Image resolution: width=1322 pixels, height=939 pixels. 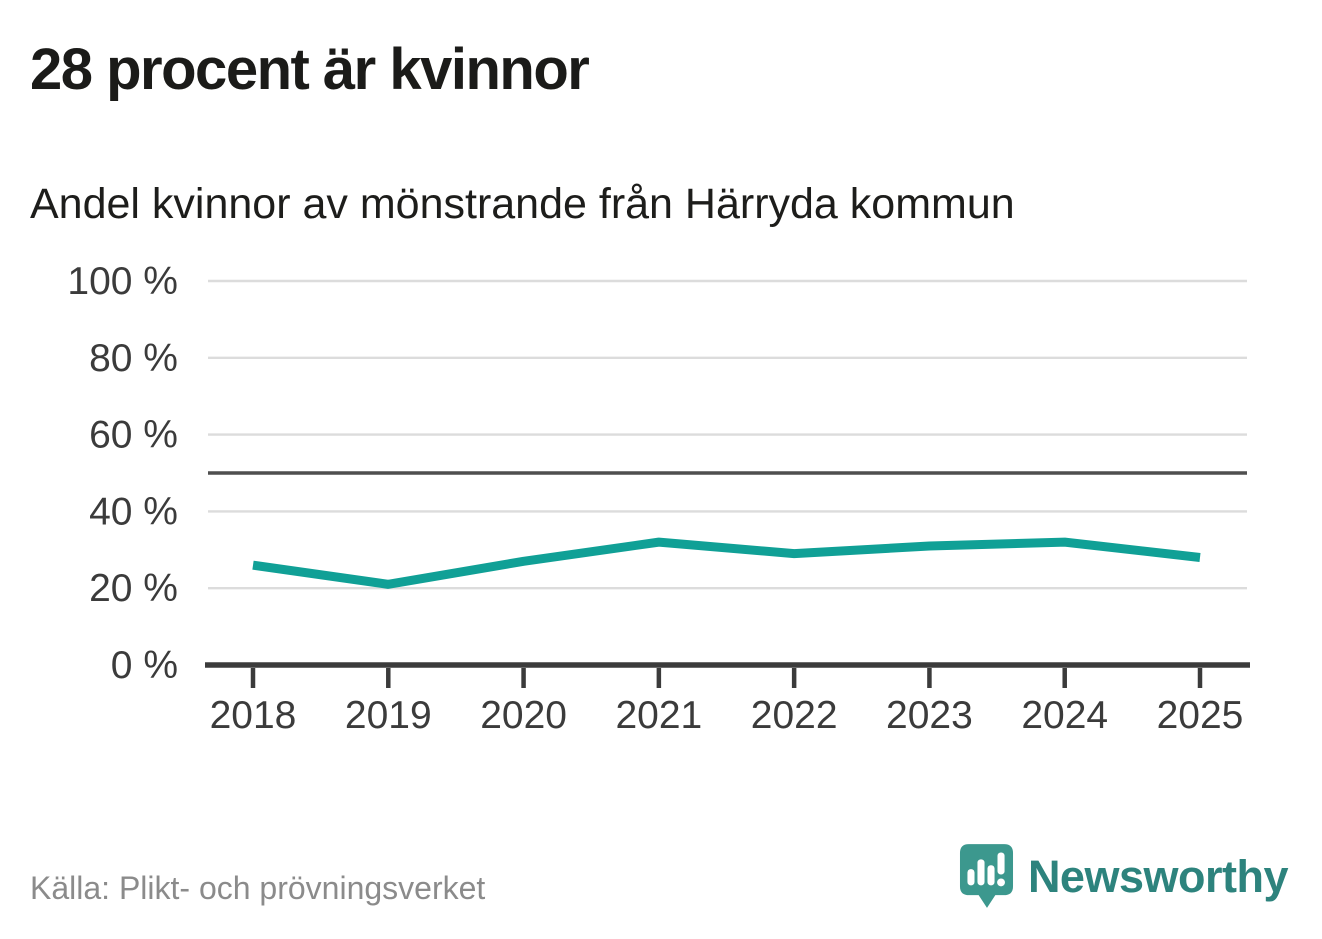 I want to click on y-tick-label: 0 %, so click(x=144, y=665).